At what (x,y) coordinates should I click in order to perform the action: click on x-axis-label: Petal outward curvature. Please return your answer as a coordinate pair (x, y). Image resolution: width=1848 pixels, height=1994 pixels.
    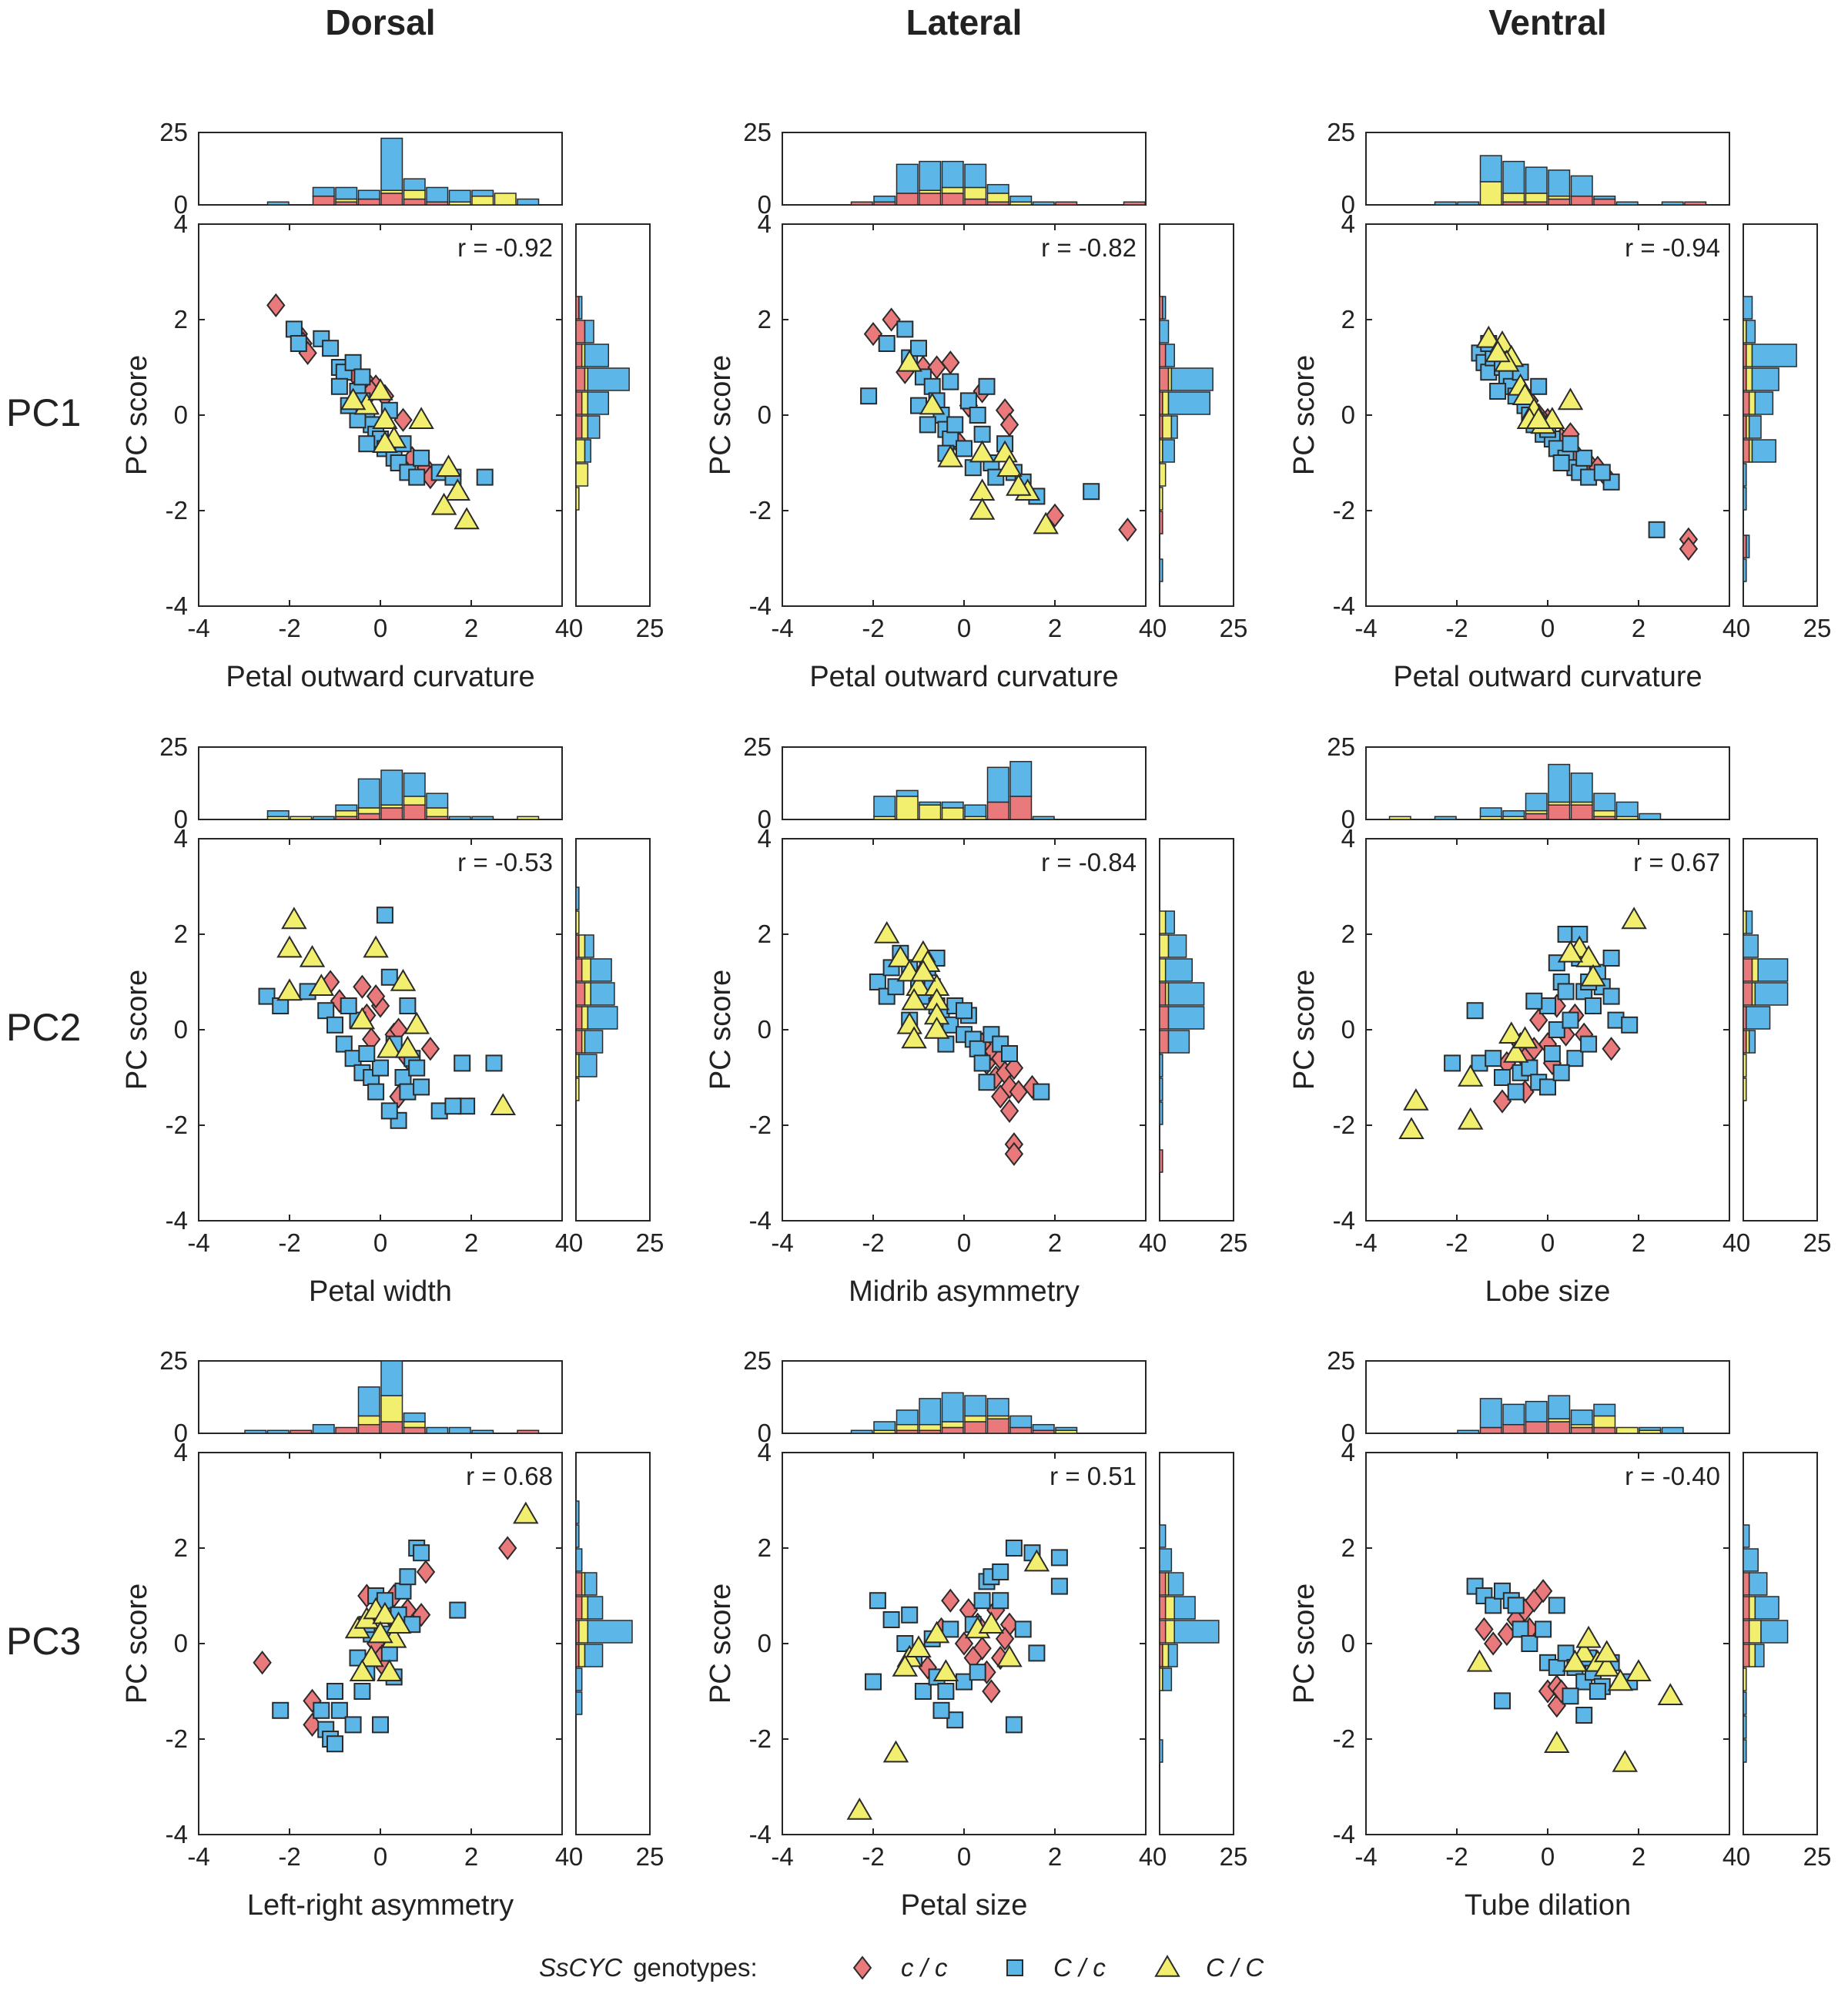
    Looking at the image, I should click on (963, 677).